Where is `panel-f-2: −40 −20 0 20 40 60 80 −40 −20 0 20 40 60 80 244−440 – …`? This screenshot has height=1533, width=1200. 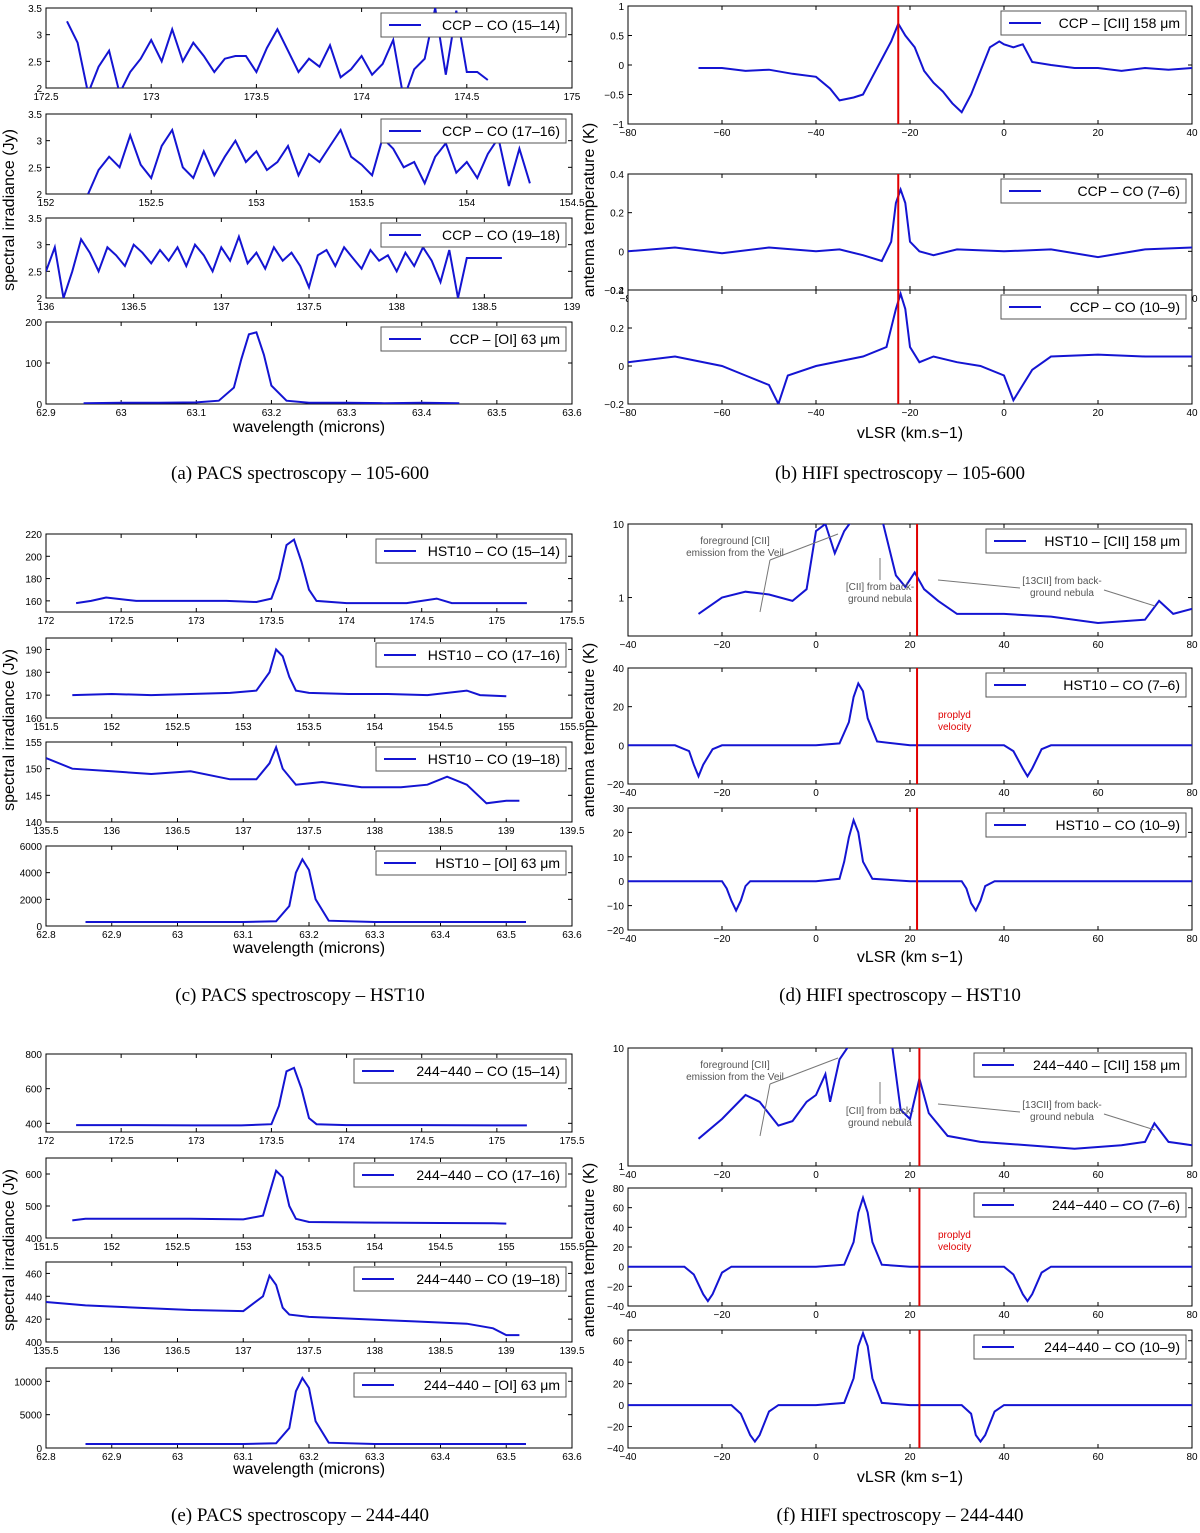
panel-f-2: −40 −20 0 20 40 60 80 −40 −20 0 20 40 60 80 244−440 – … is located at coordinates (902, 1252).